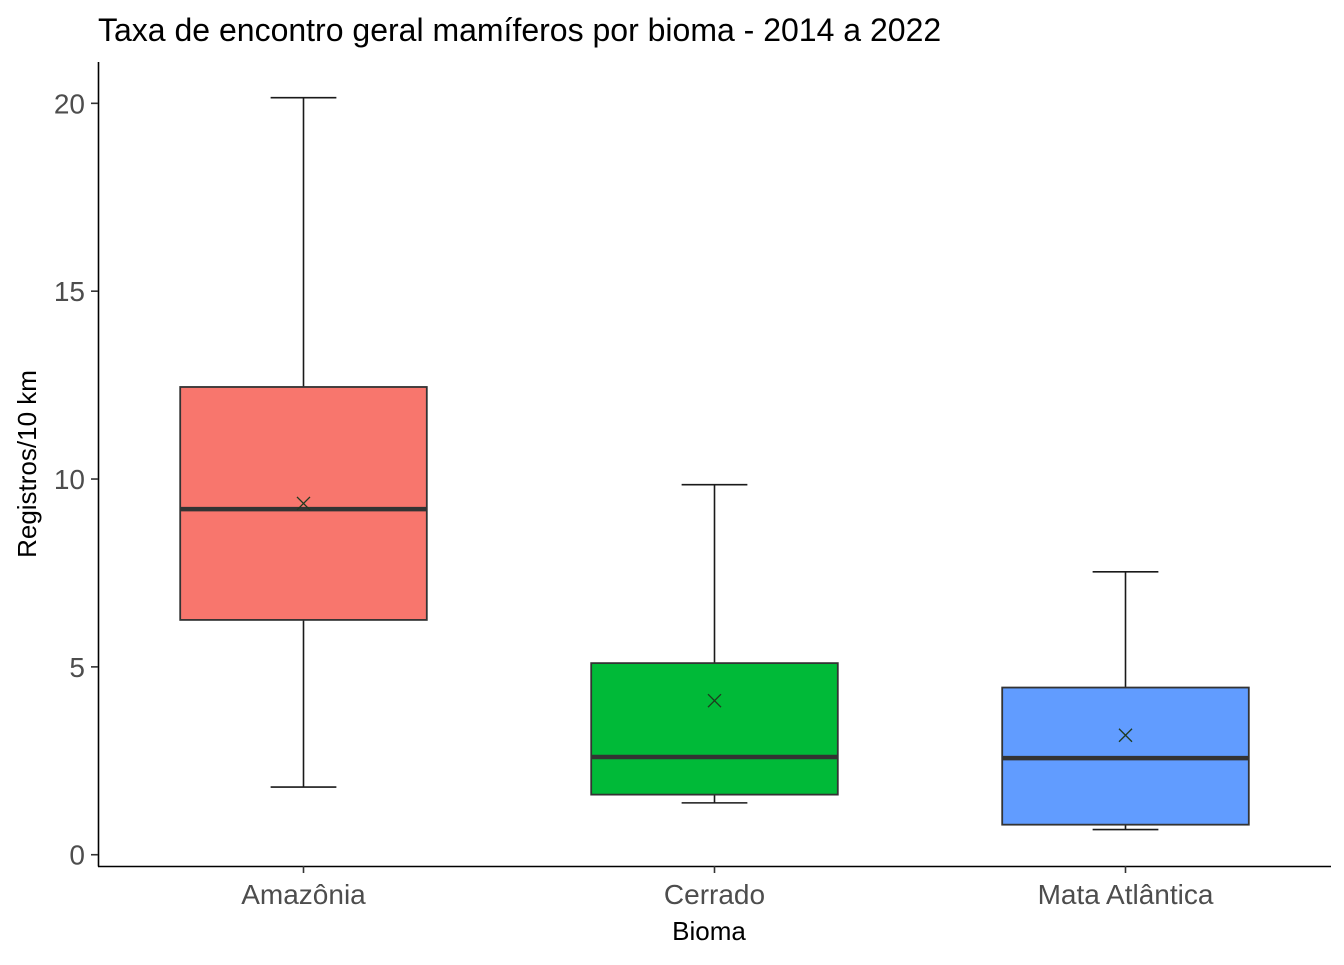 The height and width of the screenshot is (965, 1344). I want to click on y-tick-label: 5, so click(77, 667).